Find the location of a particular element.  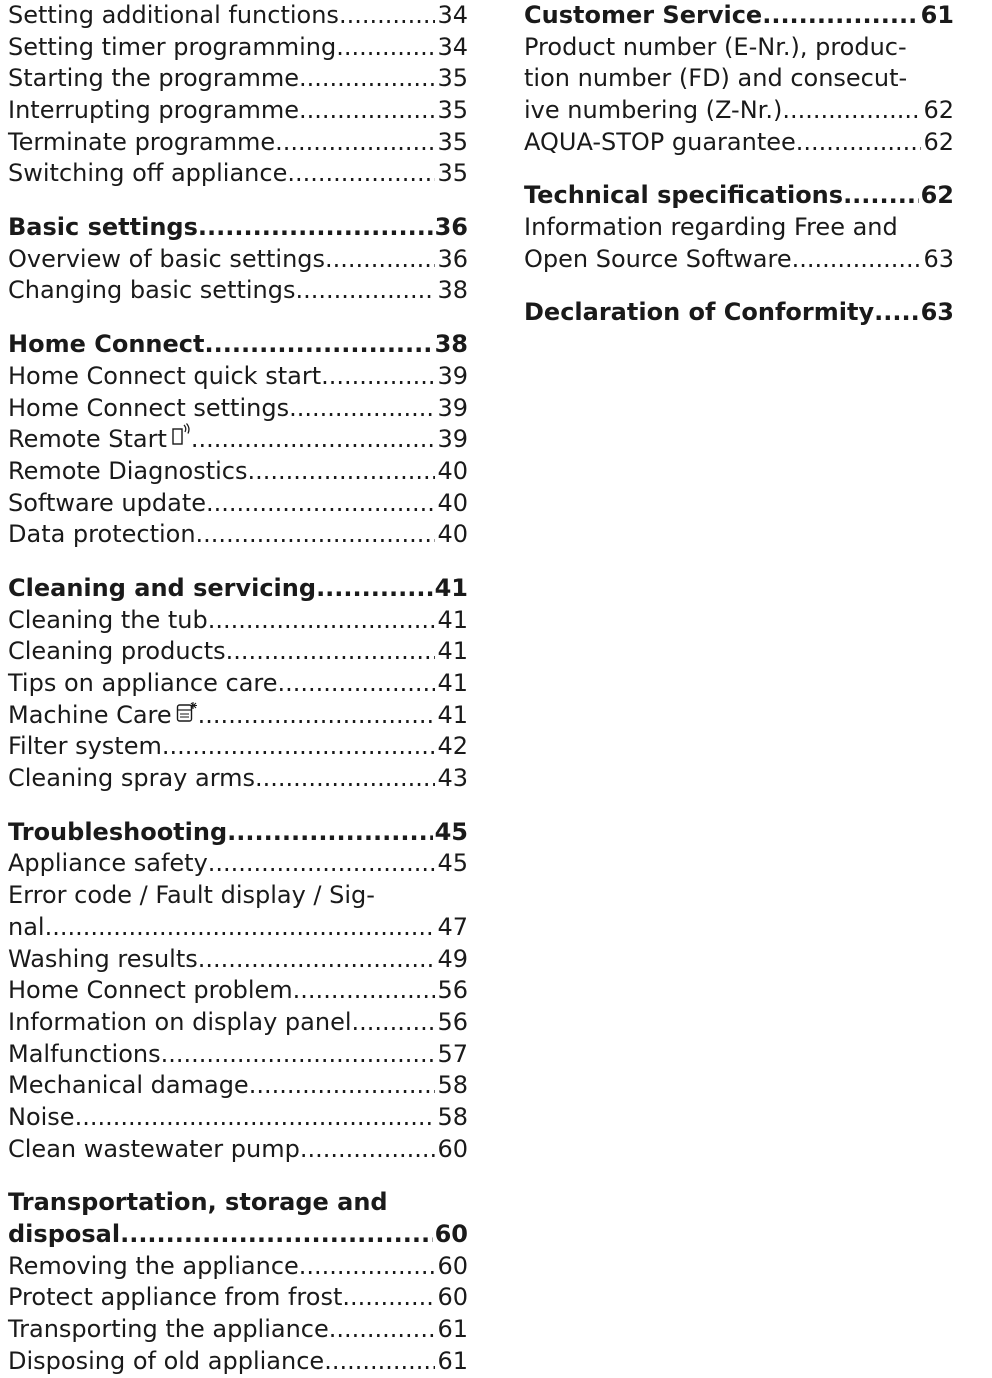

toc-entry: Data protection40 is located at coordinates (238, 535).